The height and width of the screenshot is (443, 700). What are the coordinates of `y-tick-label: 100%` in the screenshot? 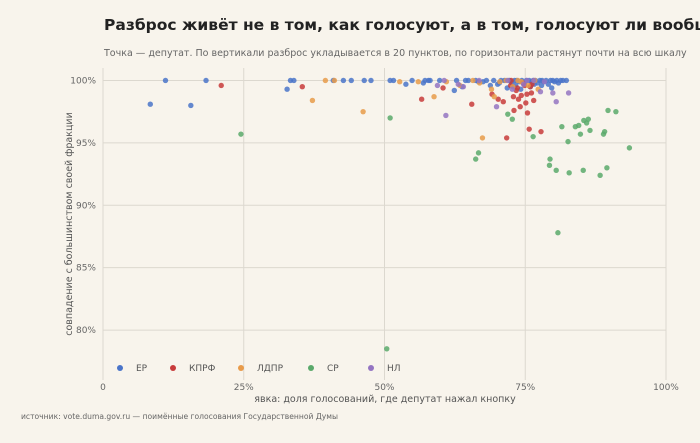 It's located at (83, 81).